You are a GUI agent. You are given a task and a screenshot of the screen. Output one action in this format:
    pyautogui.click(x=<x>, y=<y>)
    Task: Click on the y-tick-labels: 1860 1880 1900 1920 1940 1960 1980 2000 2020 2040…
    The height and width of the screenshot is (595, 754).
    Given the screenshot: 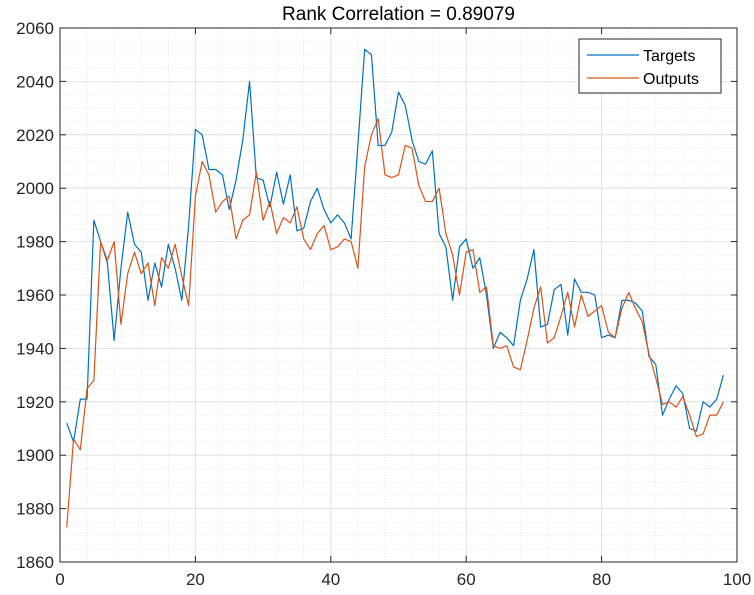 What is the action you would take?
    pyautogui.click(x=35, y=295)
    